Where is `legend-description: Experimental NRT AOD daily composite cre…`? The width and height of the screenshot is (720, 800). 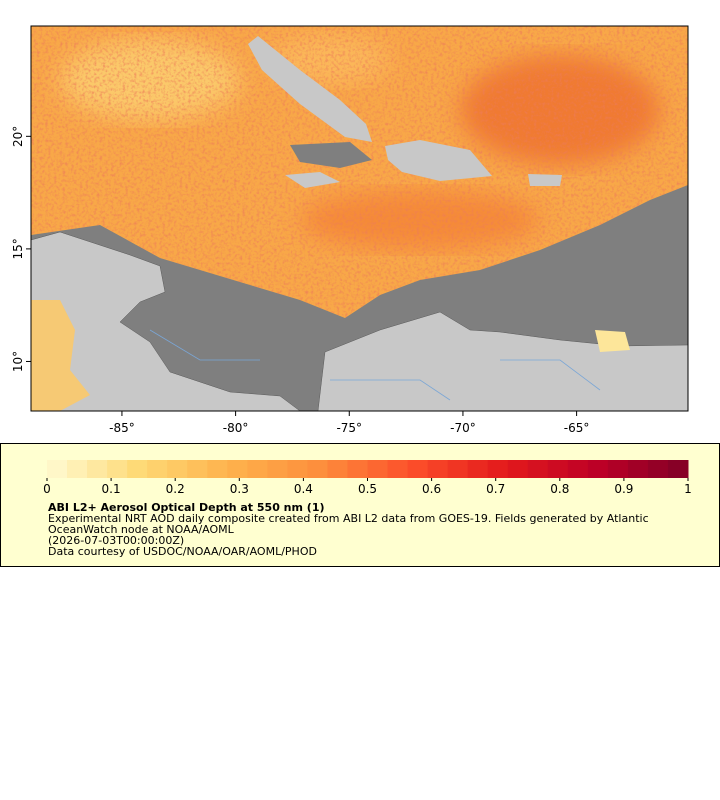
legend-description: Experimental NRT AOD daily composite cre… is located at coordinates (348, 518).